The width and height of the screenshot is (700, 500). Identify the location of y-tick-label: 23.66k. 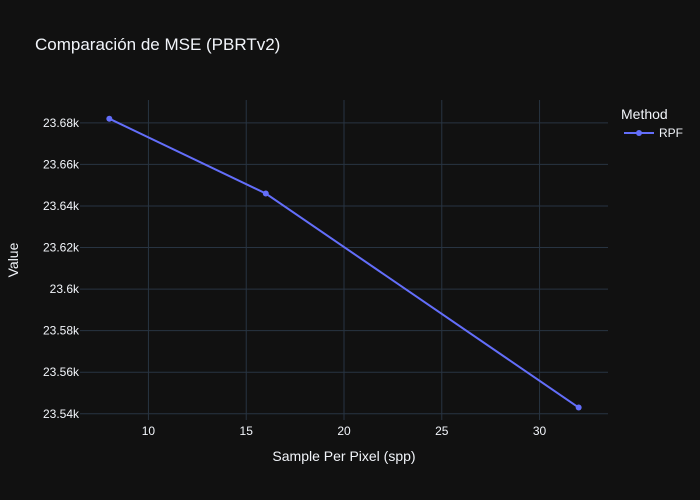
(61, 164).